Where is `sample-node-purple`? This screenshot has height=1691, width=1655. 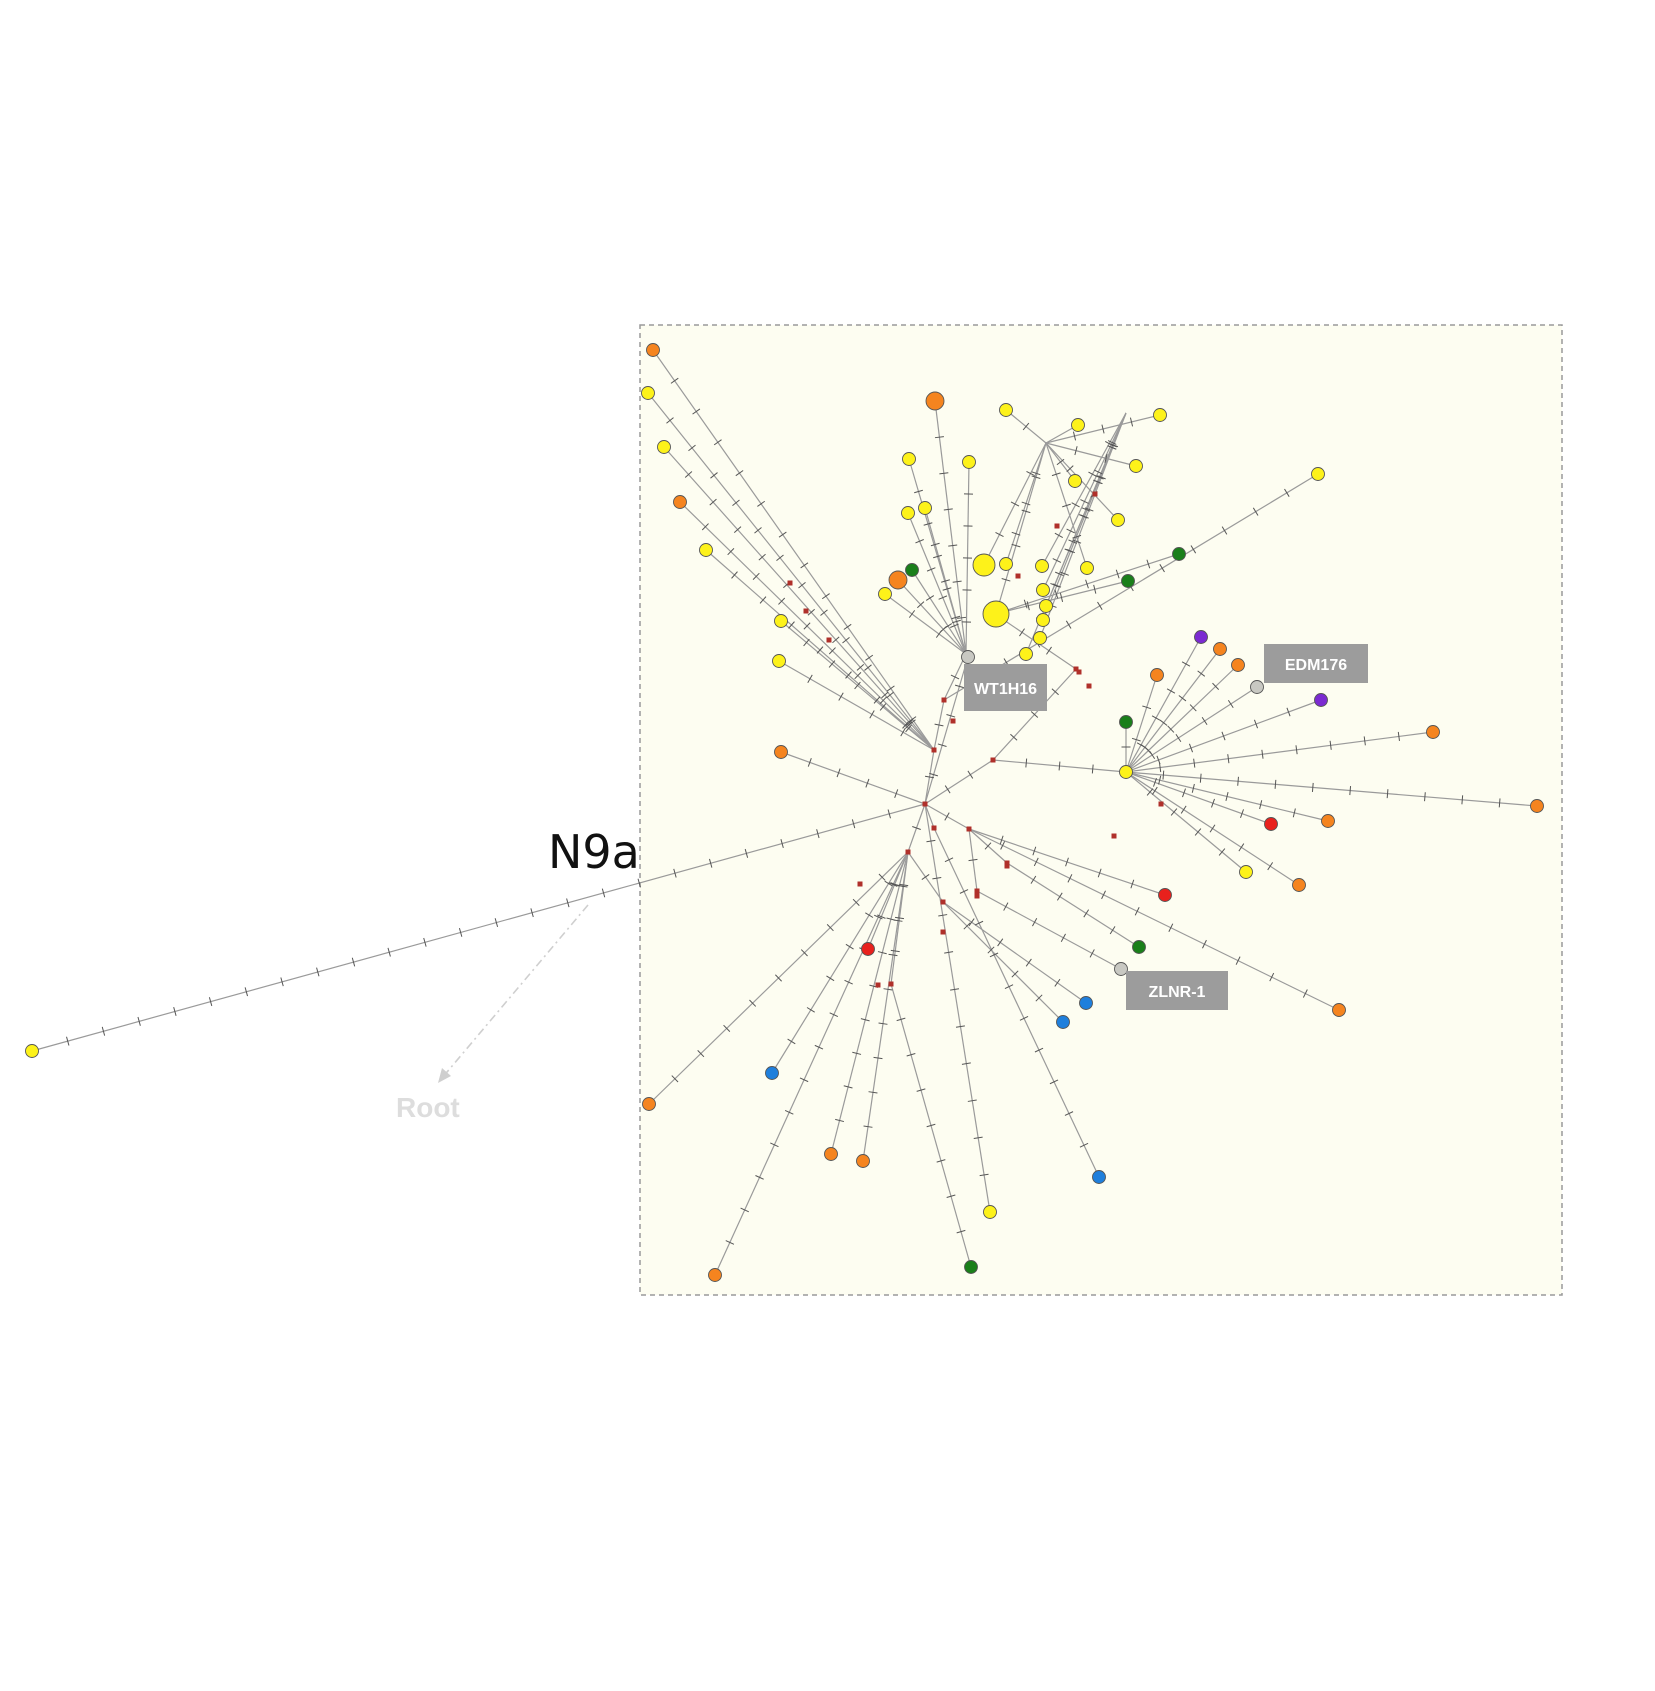
sample-node-purple is located at coordinates (1201, 637).